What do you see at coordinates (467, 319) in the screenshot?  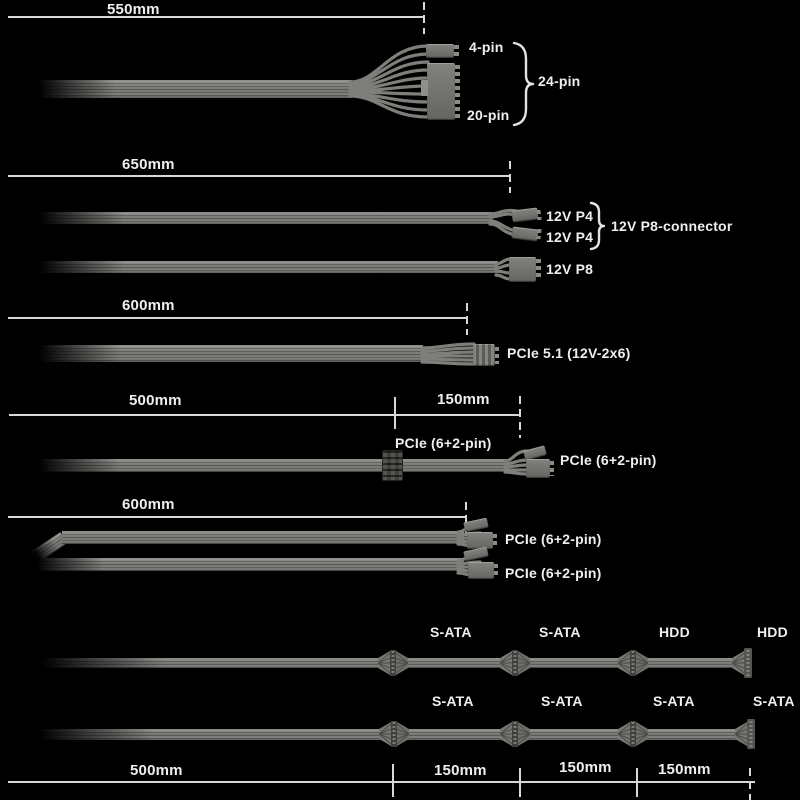 I see `pcie51-measure-end-tick` at bounding box center [467, 319].